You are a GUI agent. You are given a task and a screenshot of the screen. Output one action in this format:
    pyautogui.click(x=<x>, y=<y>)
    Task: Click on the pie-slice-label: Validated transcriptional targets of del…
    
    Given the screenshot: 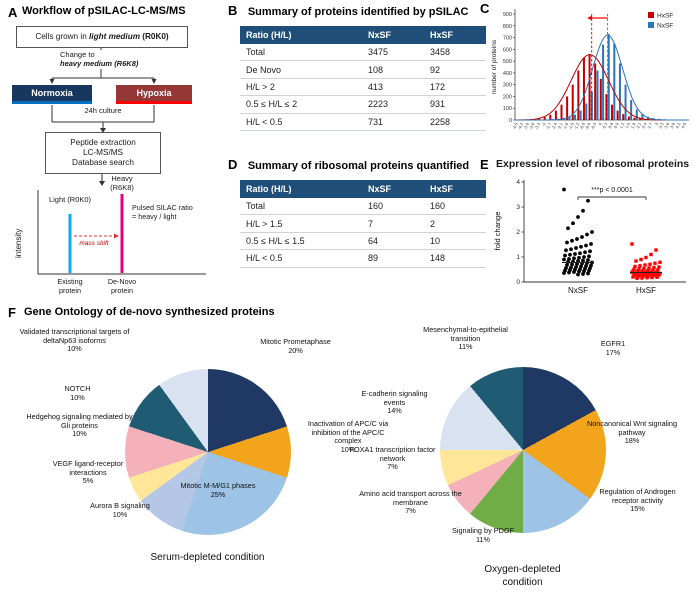 What is the action you would take?
    pyautogui.click(x=74, y=340)
    